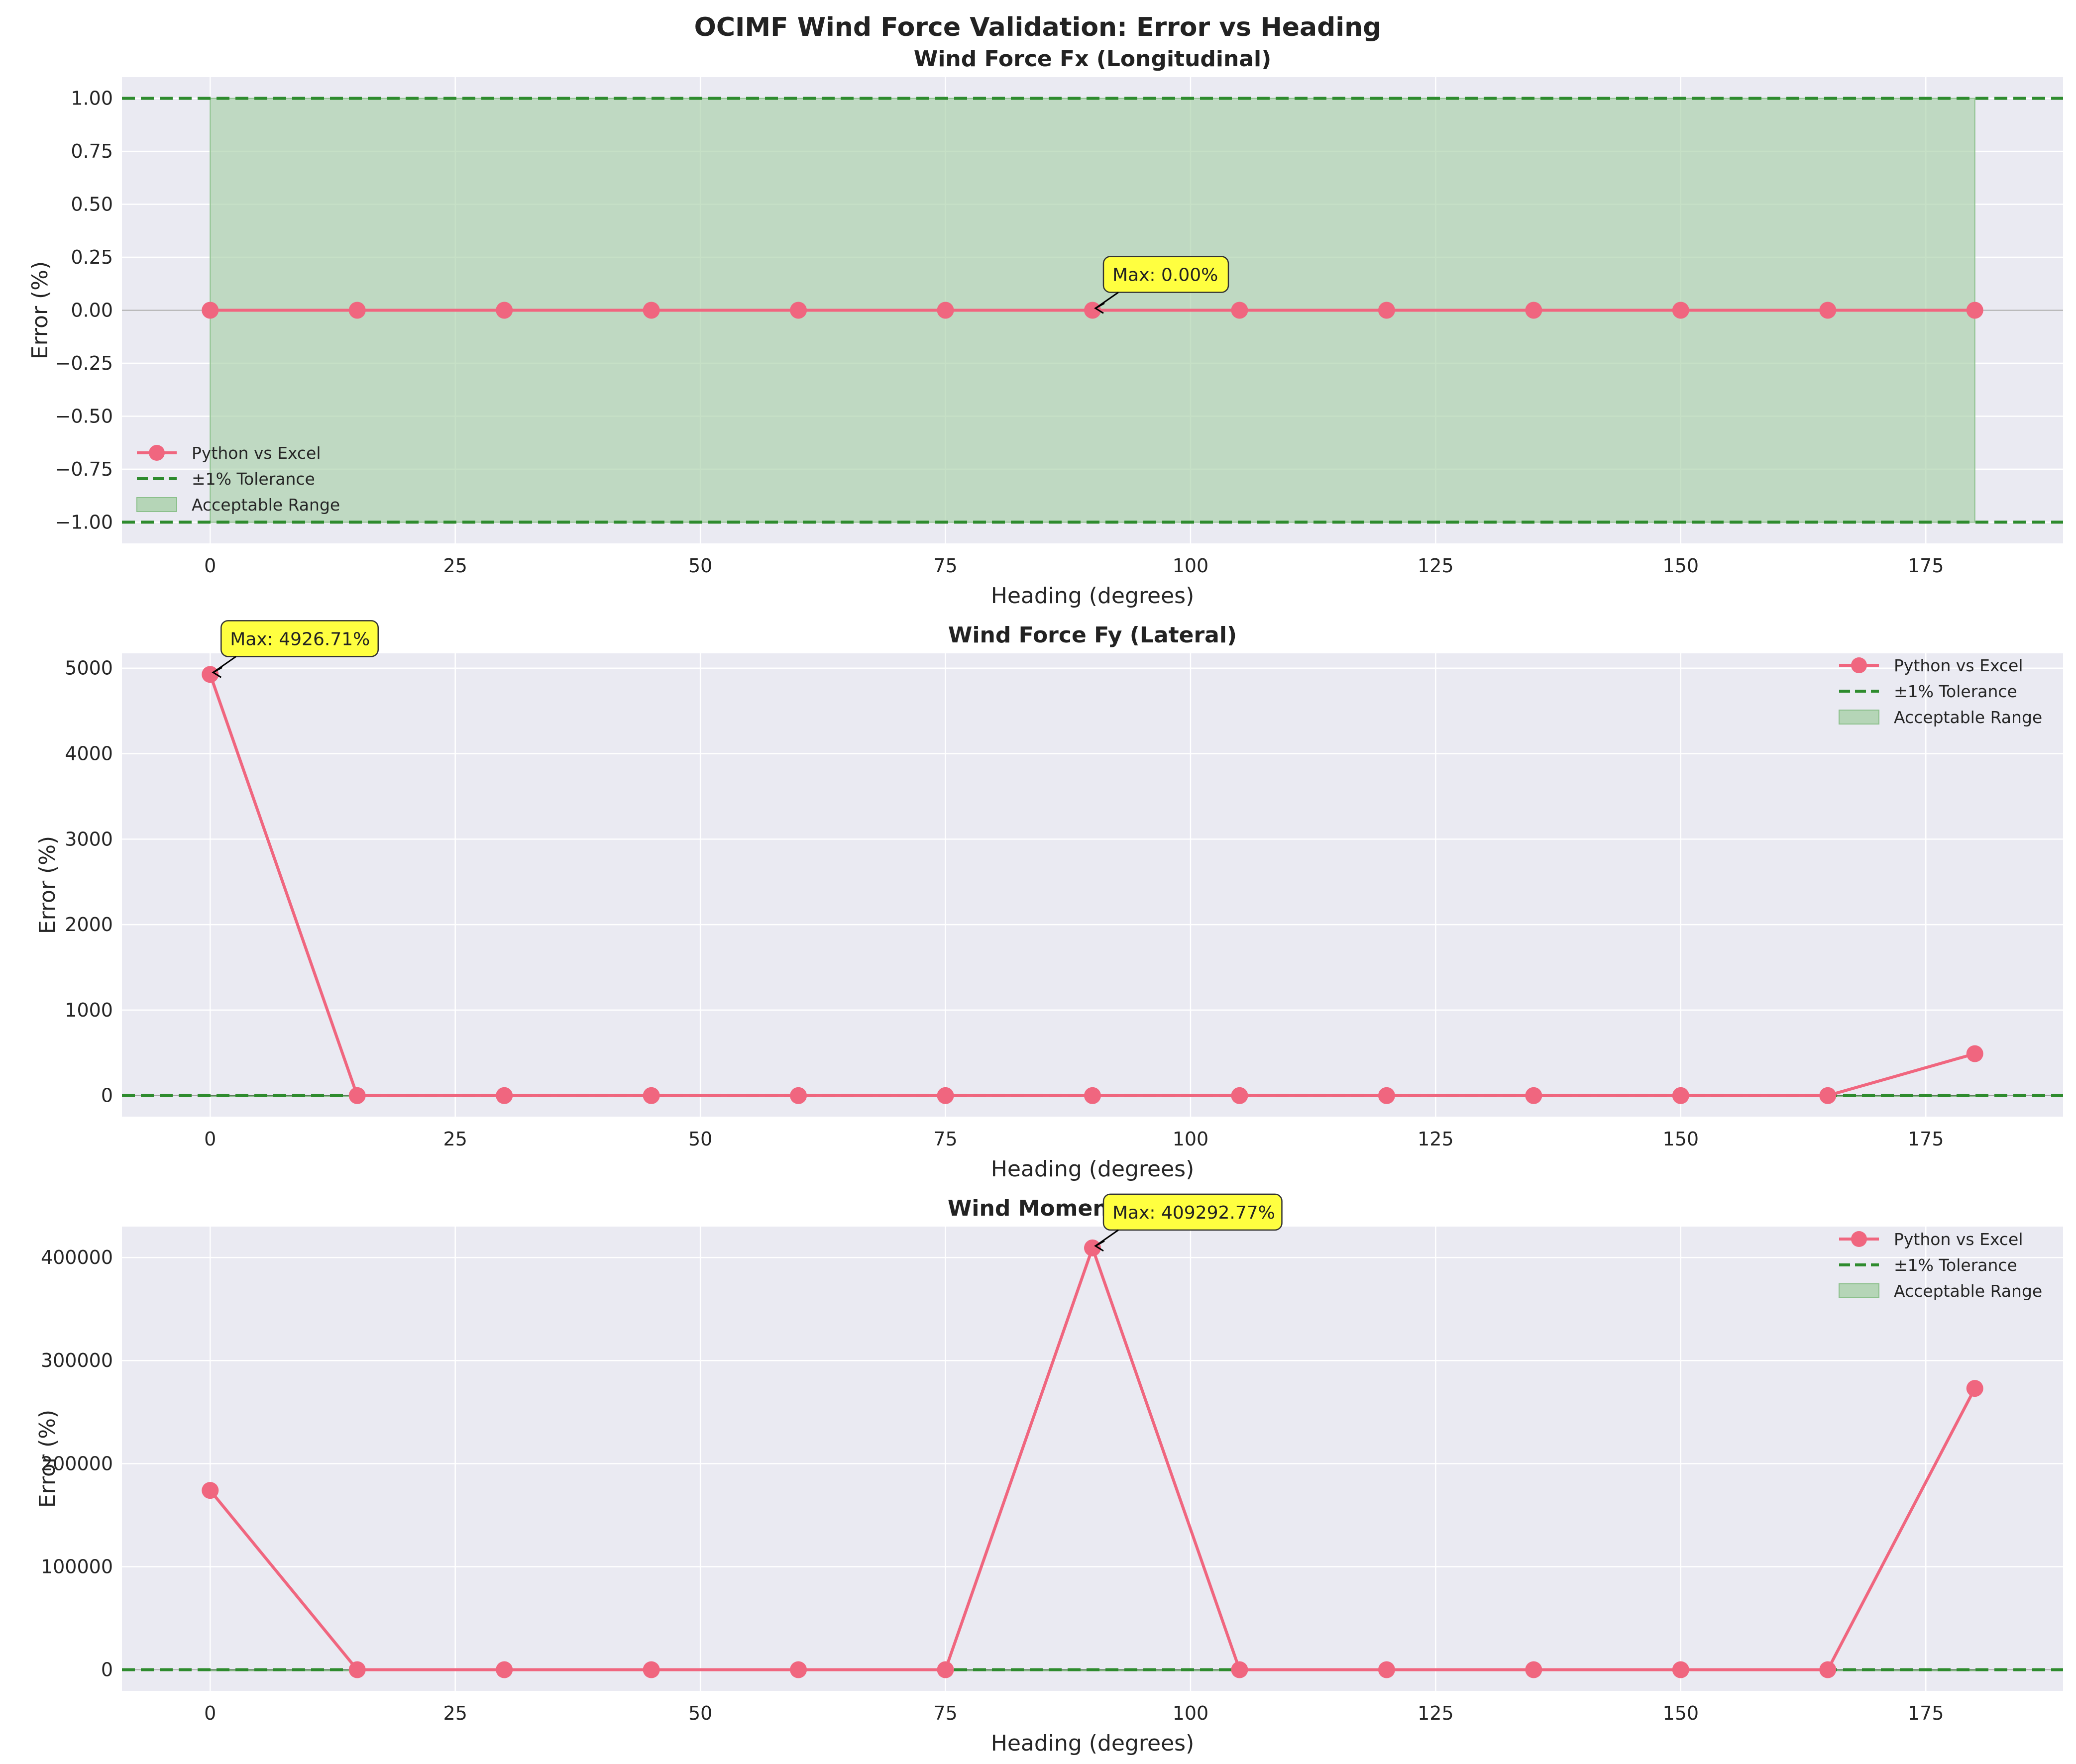  I want to click on y-tick-label: 400000, so click(77, 1257).